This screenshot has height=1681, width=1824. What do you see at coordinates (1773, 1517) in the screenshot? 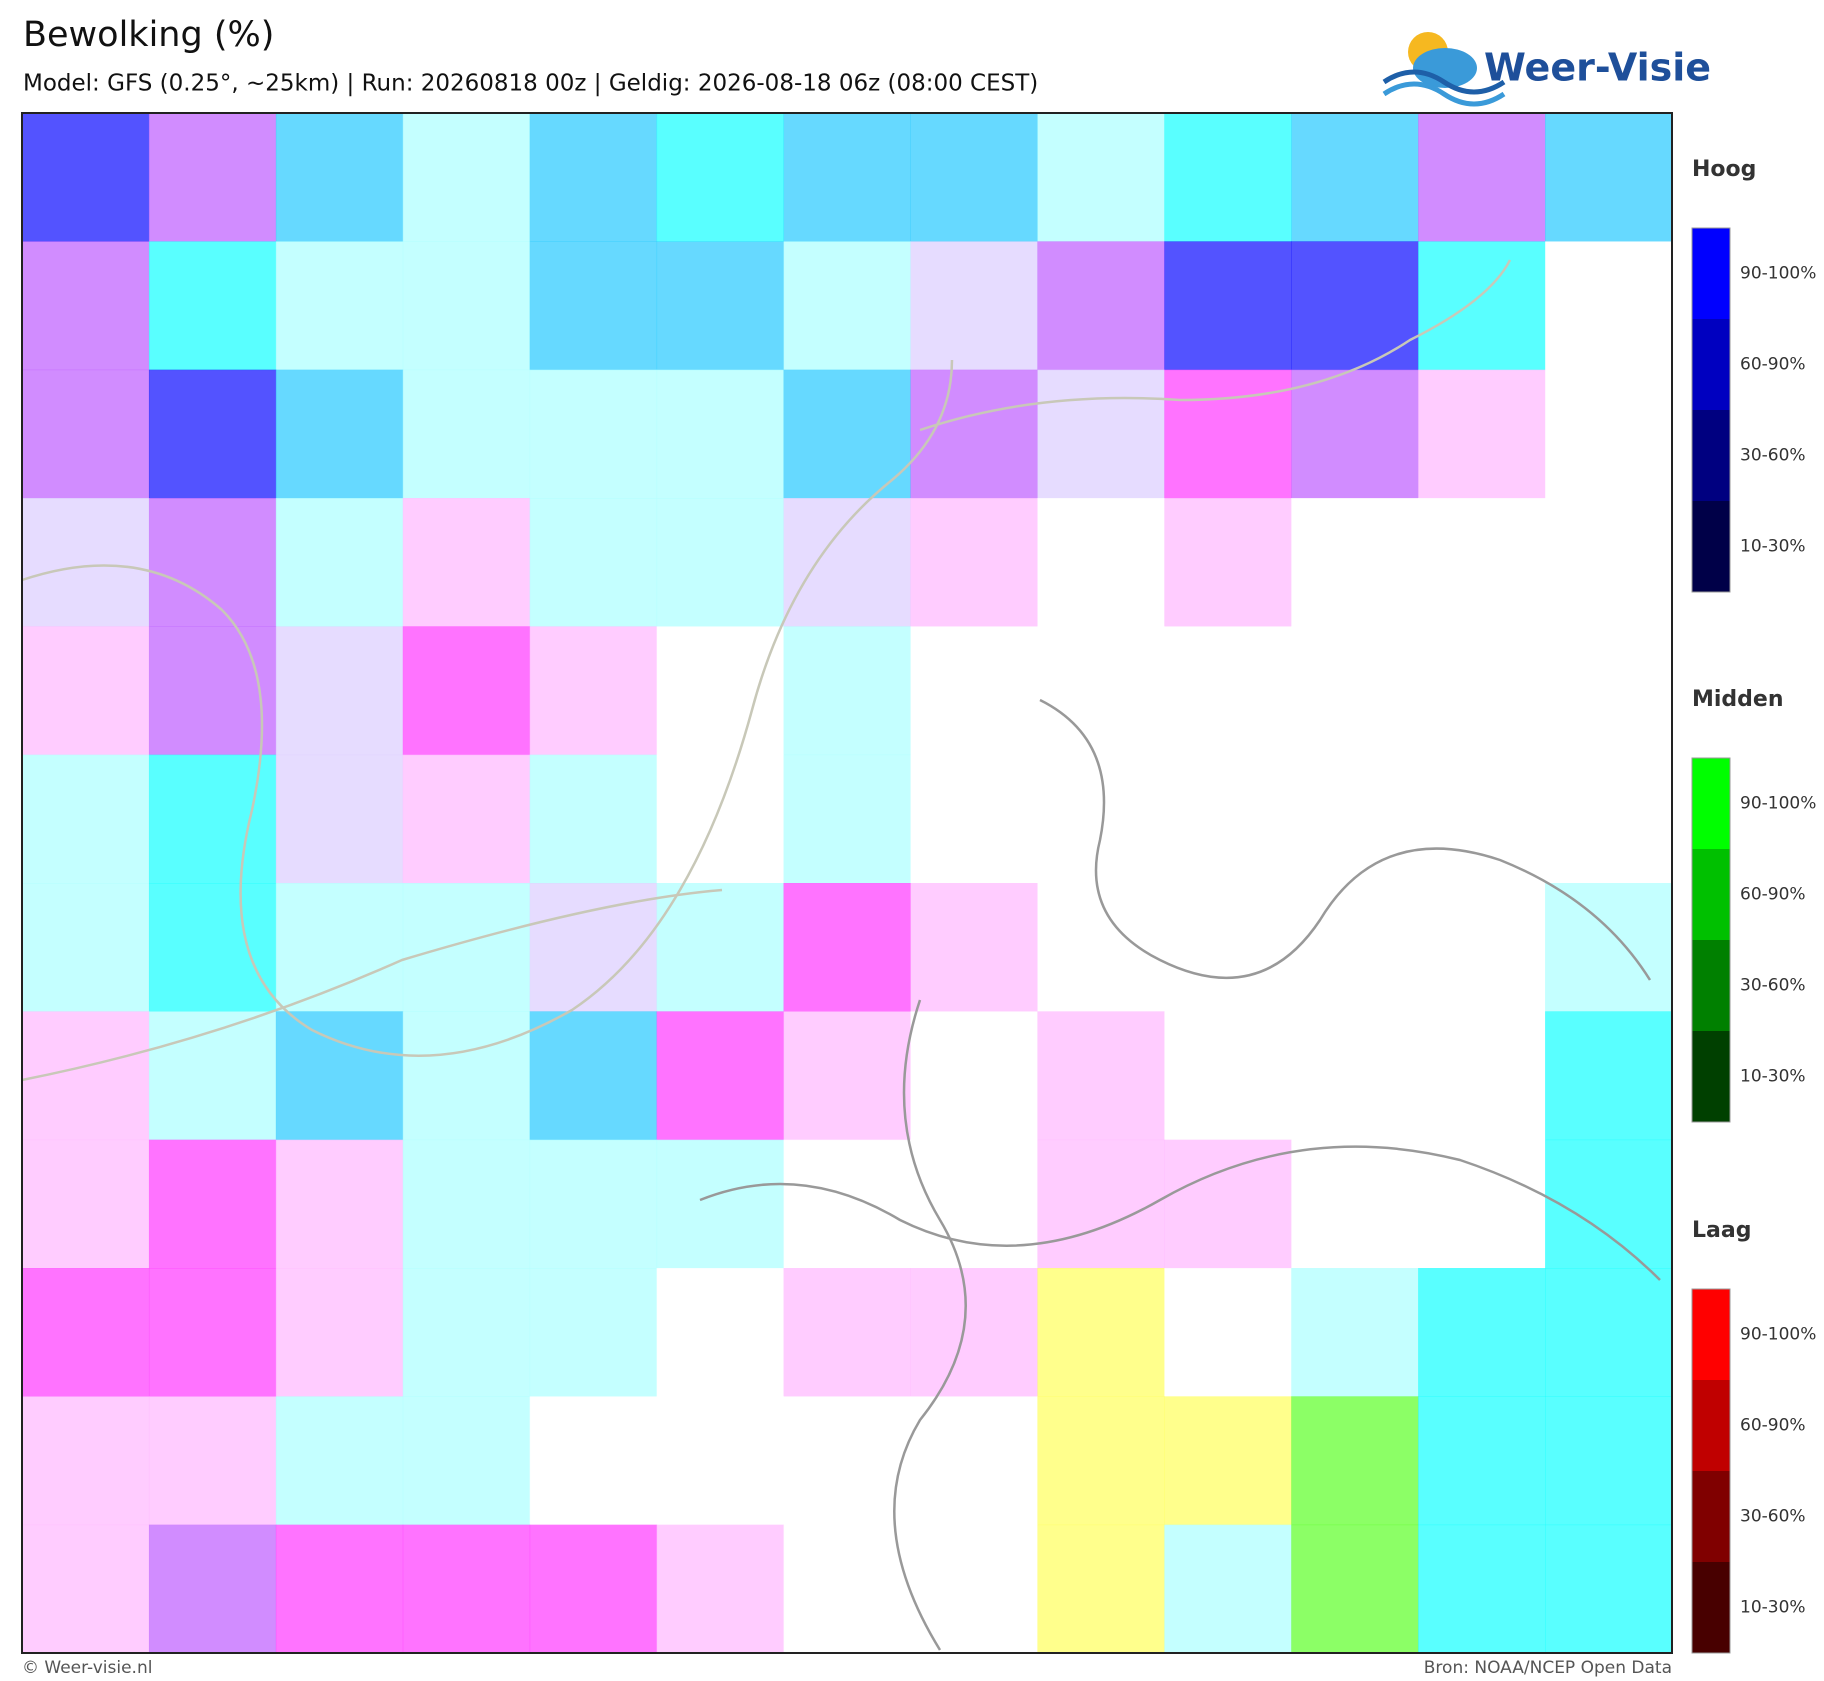
I see `legend-label: 30-60%` at bounding box center [1773, 1517].